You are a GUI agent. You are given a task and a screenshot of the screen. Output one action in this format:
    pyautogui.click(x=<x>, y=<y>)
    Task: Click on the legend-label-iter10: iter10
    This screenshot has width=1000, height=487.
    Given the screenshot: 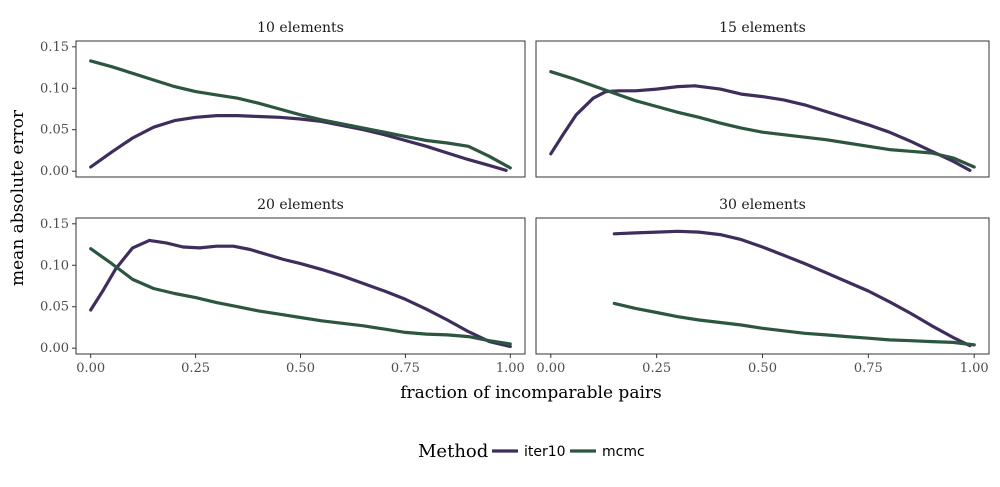 What is the action you would take?
    pyautogui.click(x=545, y=452)
    